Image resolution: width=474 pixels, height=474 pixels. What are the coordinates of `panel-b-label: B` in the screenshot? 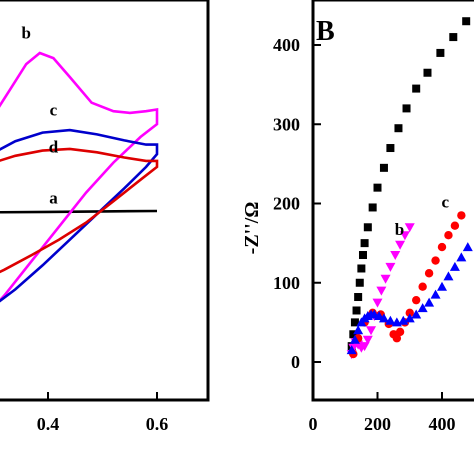 It's located at (325, 31).